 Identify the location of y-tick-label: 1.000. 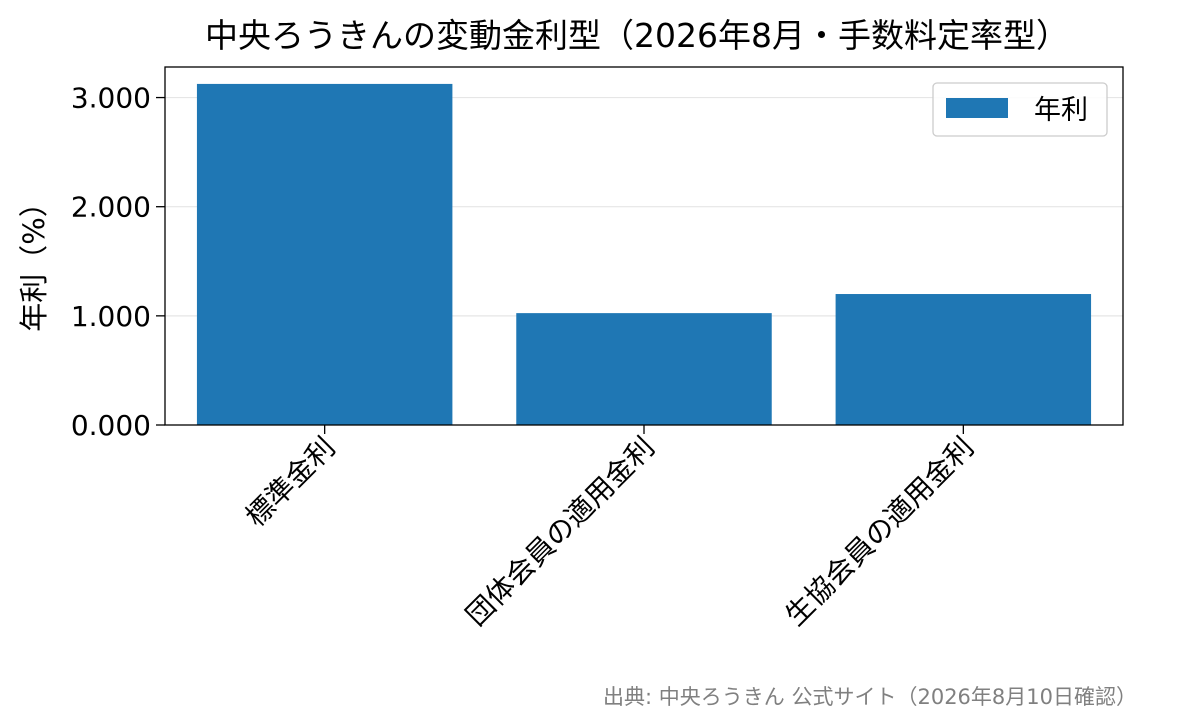
(111, 316).